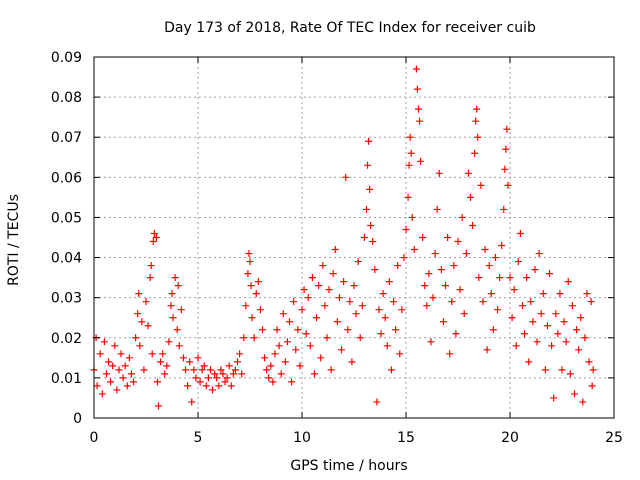 The image size is (640, 480). What do you see at coordinates (66, 339) in the screenshot?
I see `y-tick-label: 0.02` at bounding box center [66, 339].